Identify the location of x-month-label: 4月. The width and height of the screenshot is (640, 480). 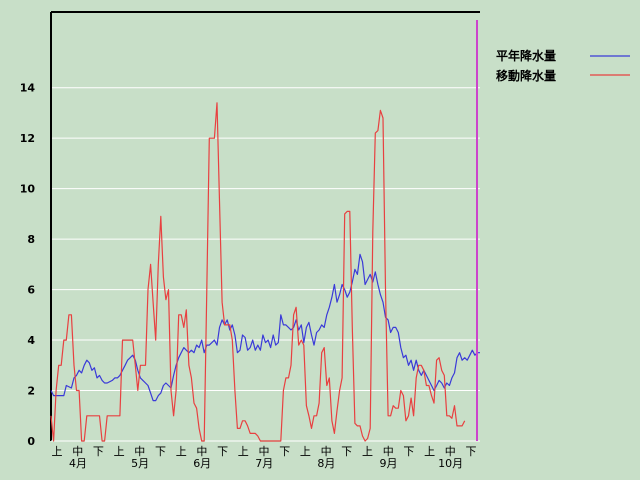
(78, 463).